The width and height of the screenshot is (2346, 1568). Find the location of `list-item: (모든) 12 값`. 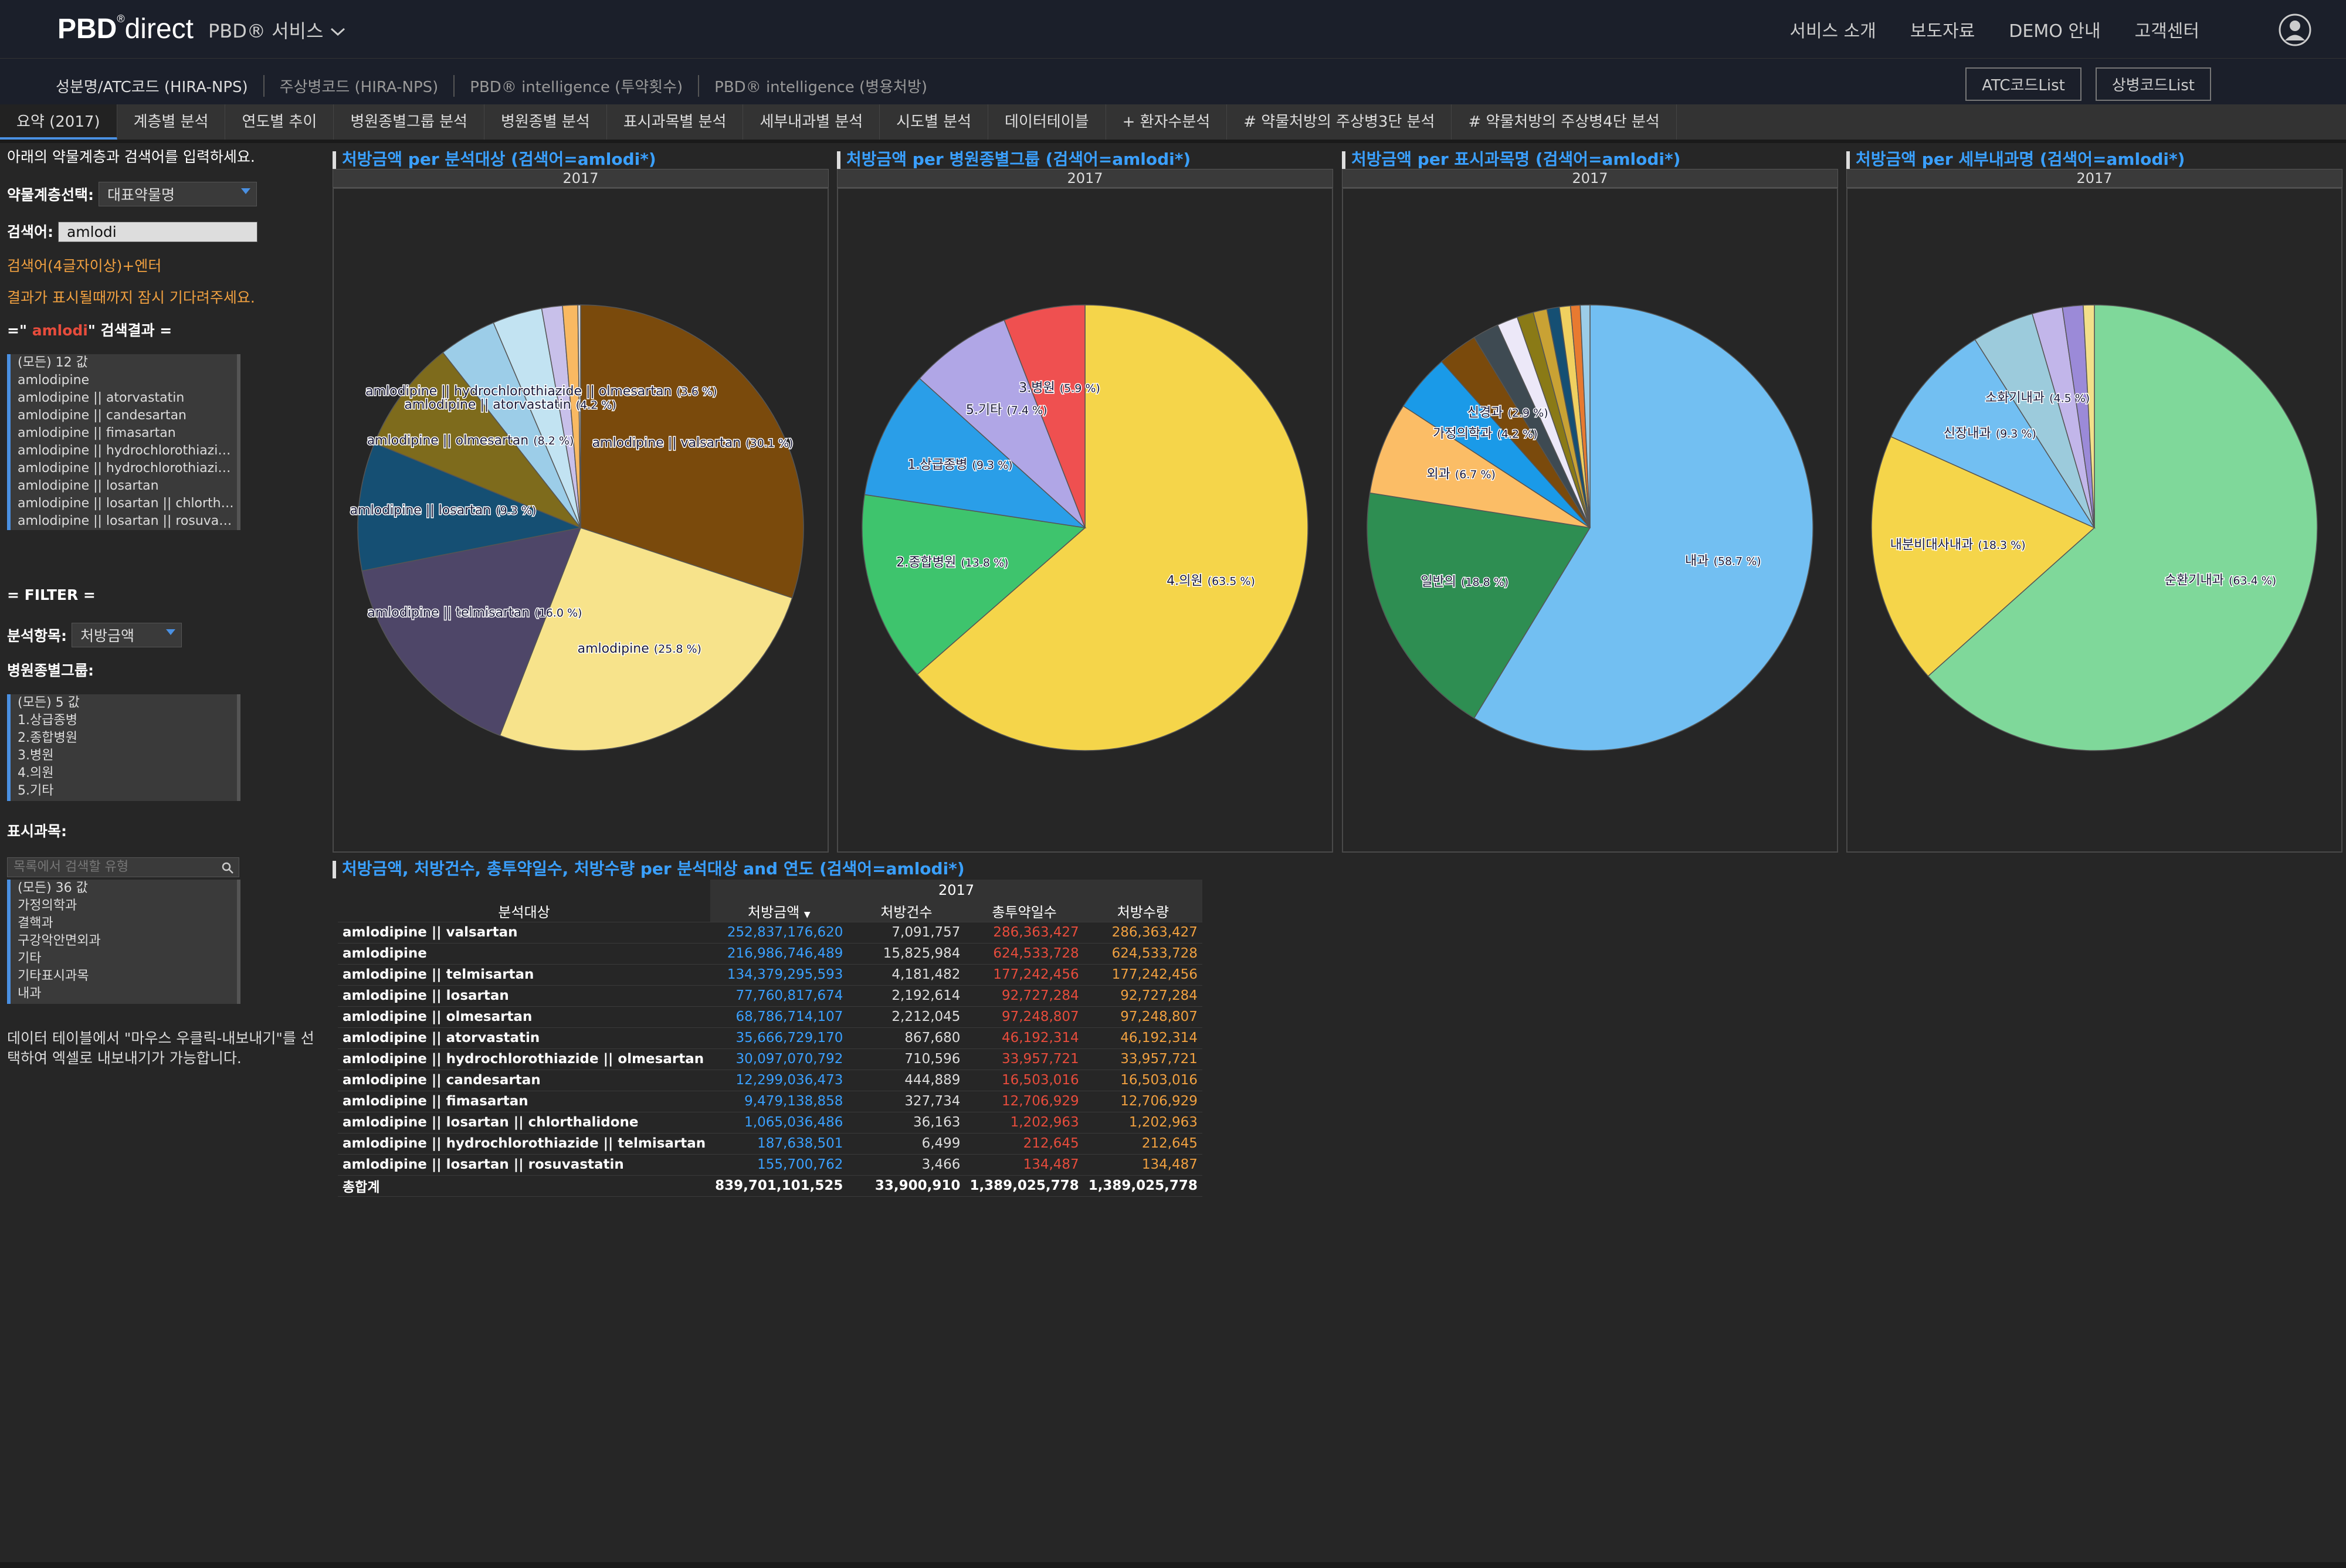

list-item: (모든) 12 값 is located at coordinates (53, 362).